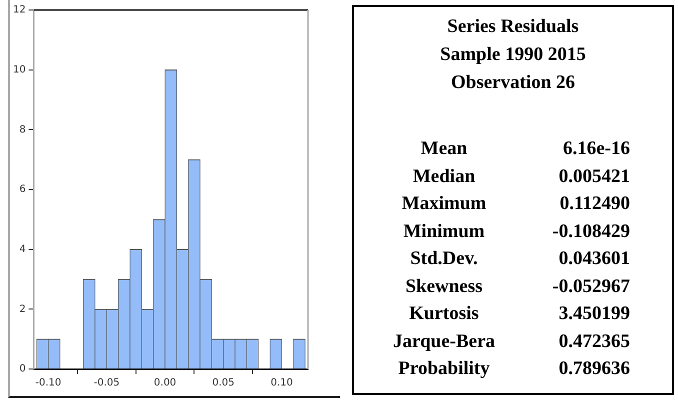 The image size is (678, 402). I want to click on y-tick-label: 8, so click(22, 130).